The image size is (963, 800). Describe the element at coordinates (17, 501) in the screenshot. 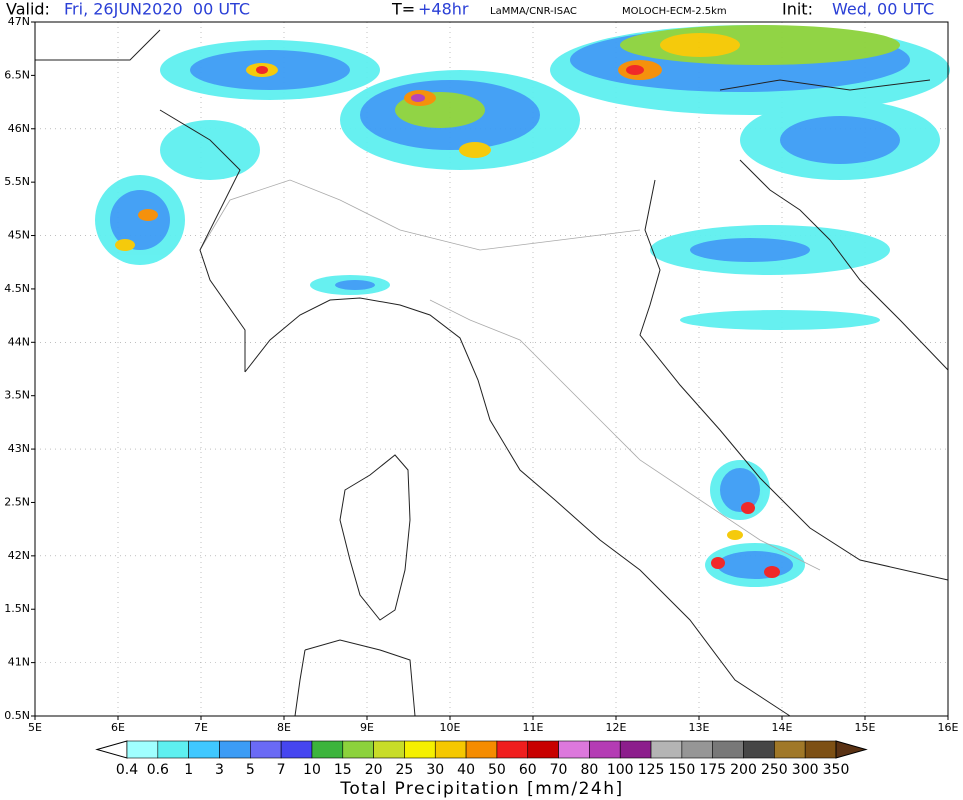

I see `lat-label: 2.5N` at that location.